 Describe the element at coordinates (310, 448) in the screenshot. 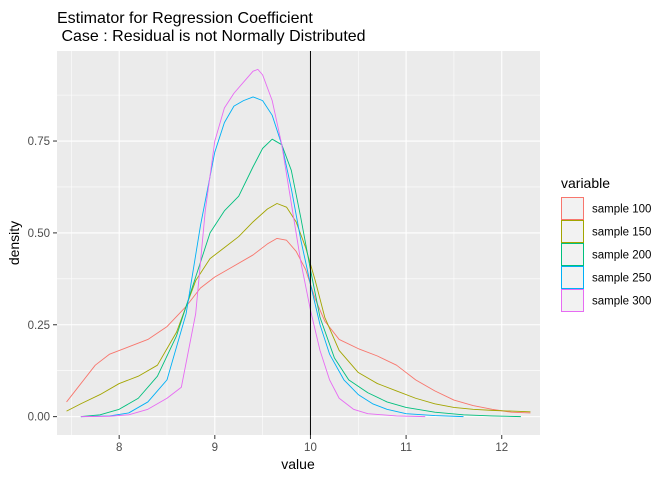

I see `x-tick-label: 10` at that location.